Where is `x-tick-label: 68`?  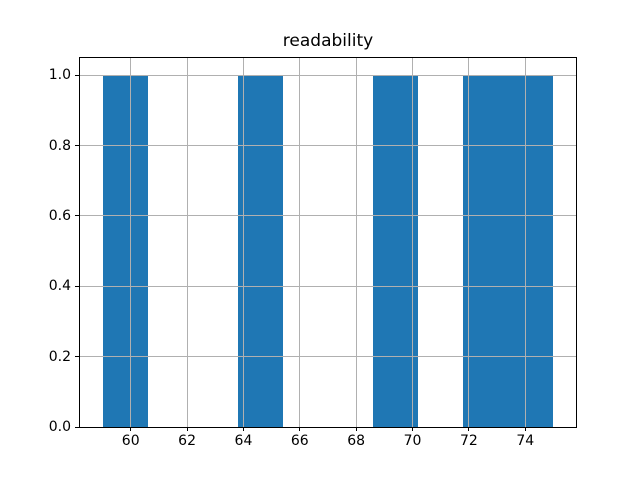 x-tick-label: 68 is located at coordinates (356, 441).